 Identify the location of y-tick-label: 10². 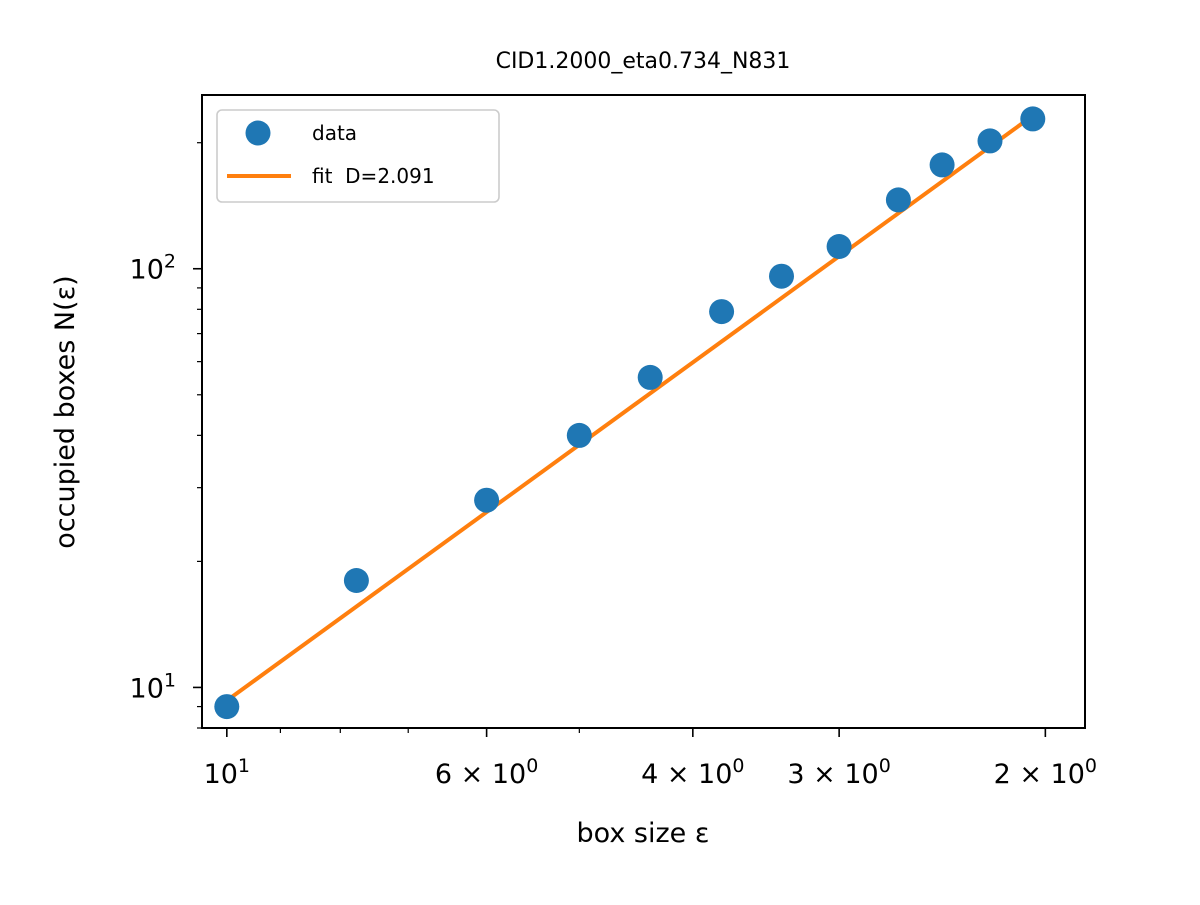
(153, 268).